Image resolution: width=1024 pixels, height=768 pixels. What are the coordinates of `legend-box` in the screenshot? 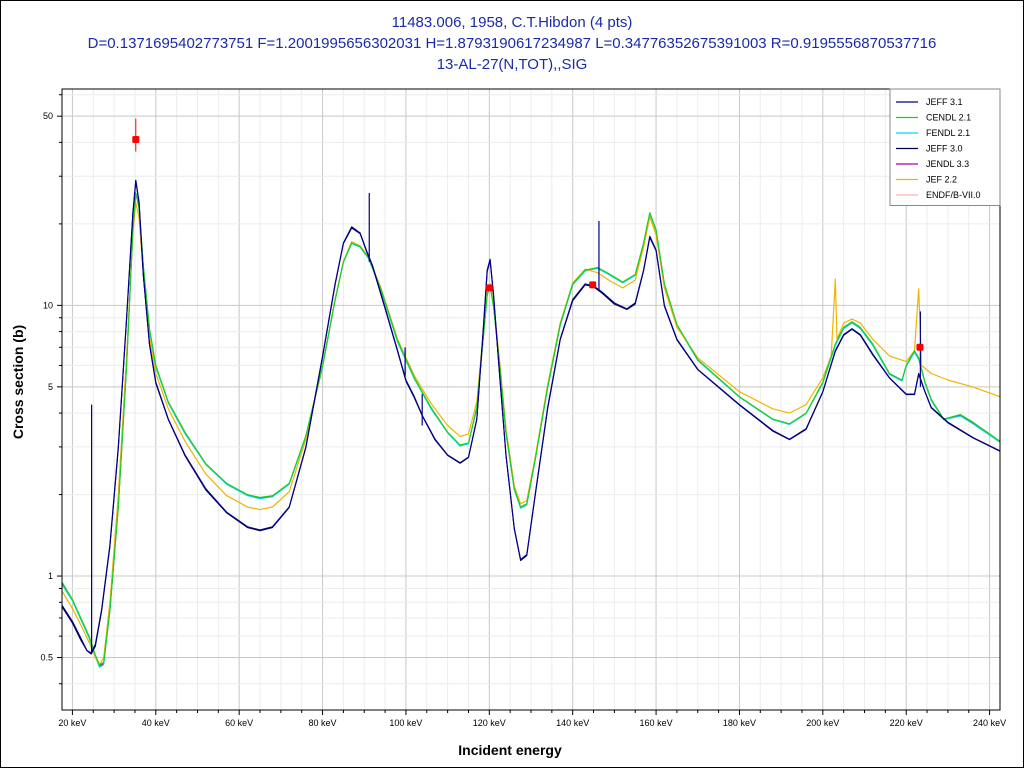 It's located at (945, 147).